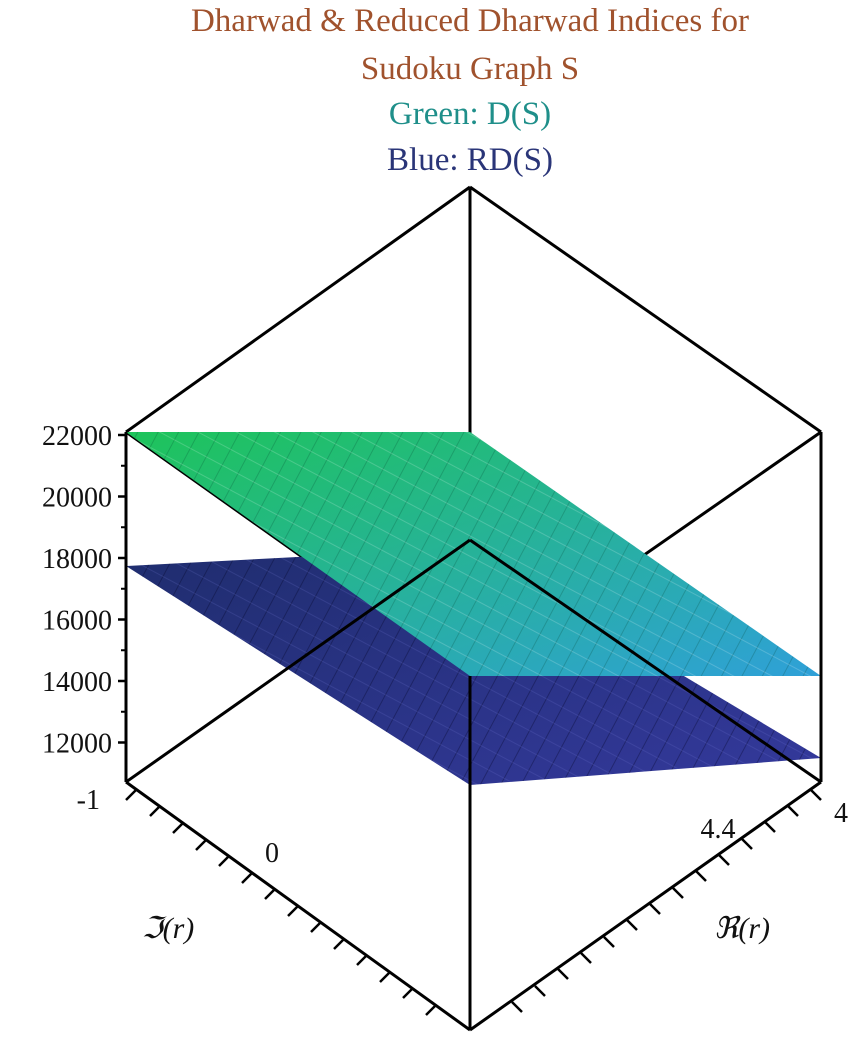  What do you see at coordinates (77, 498) in the screenshot?
I see `z-tick-label: 20000` at bounding box center [77, 498].